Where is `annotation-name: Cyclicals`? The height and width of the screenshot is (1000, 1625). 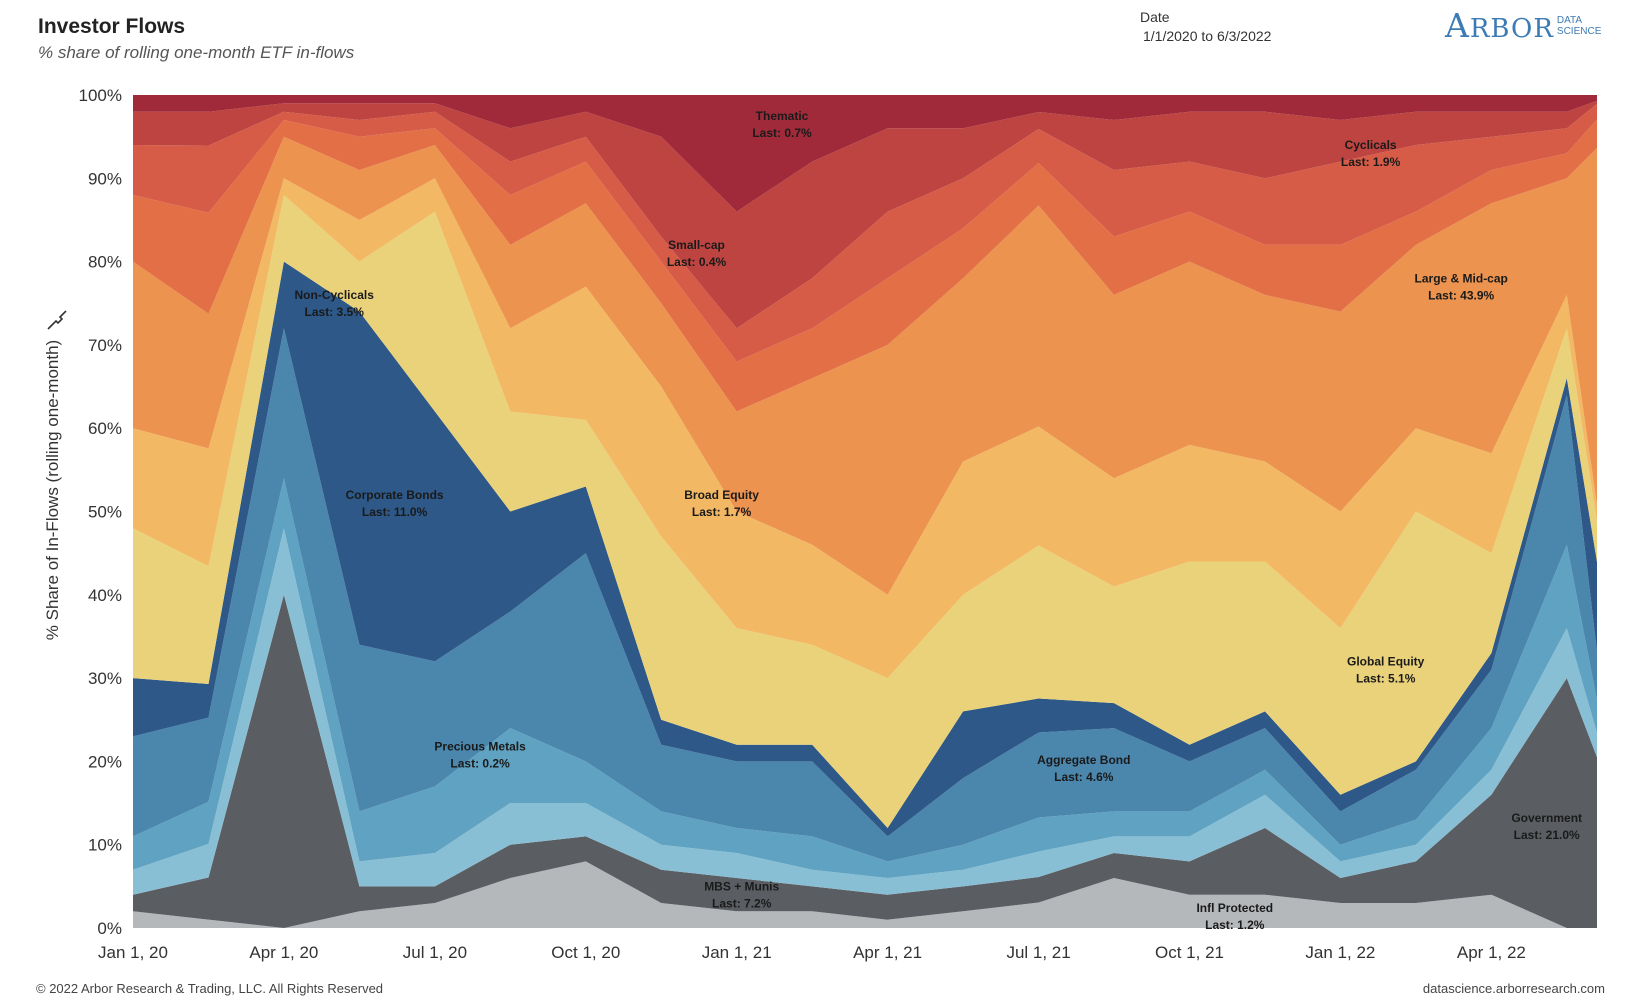
annotation-name: Cyclicals is located at coordinates (1371, 145).